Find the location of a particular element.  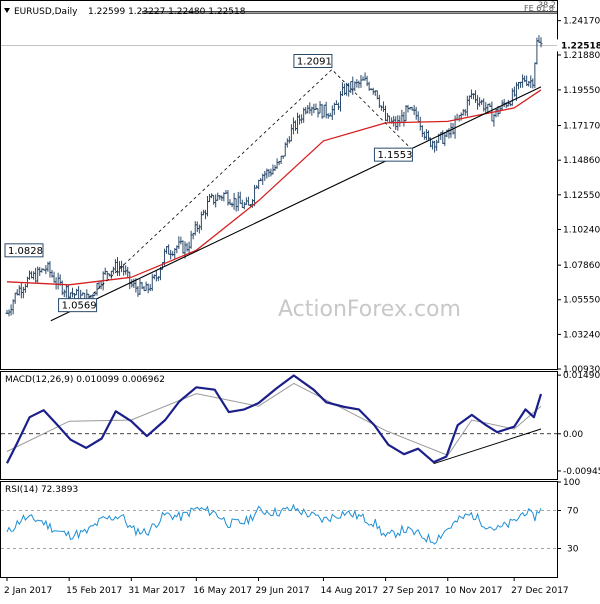

price-annotation: 1.1553 is located at coordinates (393, 154).